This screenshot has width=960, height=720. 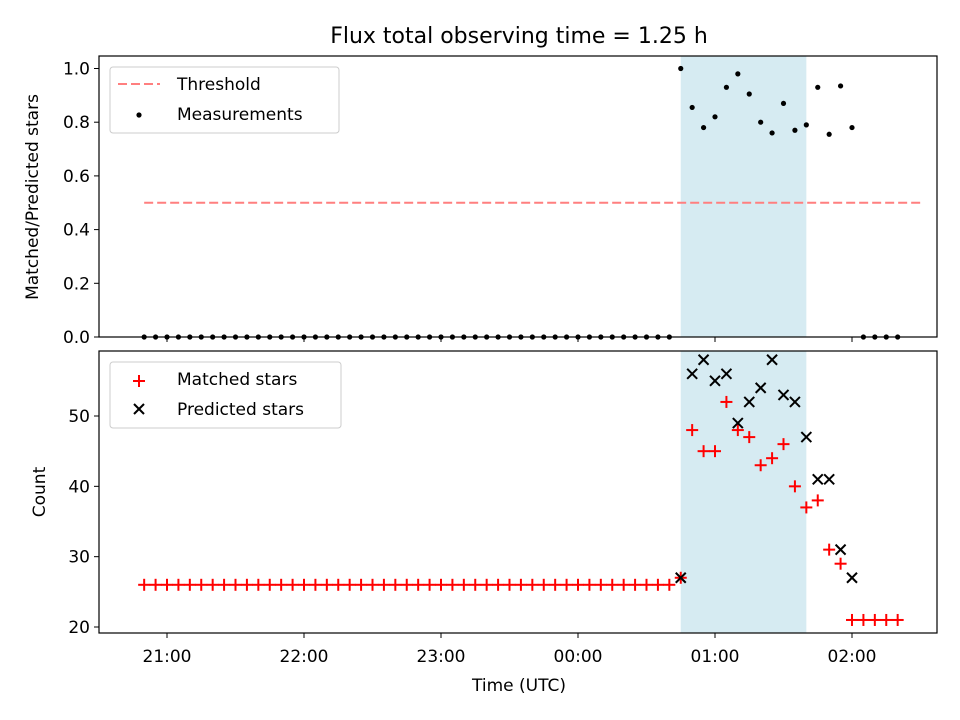 I want to click on top-legend: Threshold Measurements, so click(x=224, y=100).